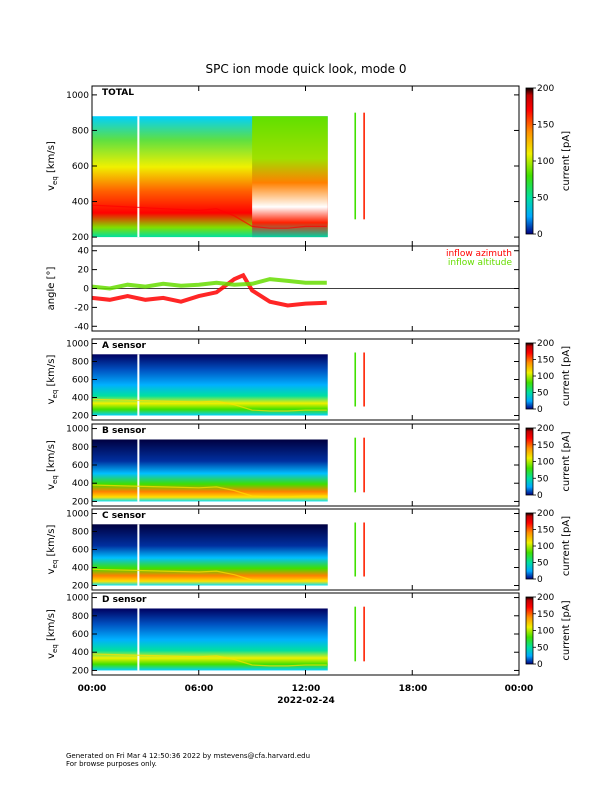 Image resolution: width=612 pixels, height=796 pixels. What do you see at coordinates (480, 263) in the screenshot?
I see `legend-inflow-altitude: inflow altitude` at bounding box center [480, 263].